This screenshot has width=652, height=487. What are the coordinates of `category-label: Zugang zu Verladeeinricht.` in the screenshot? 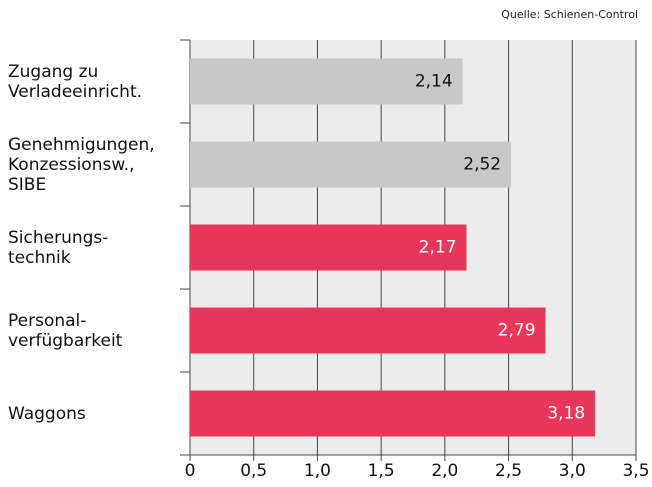 It's located at (75, 81).